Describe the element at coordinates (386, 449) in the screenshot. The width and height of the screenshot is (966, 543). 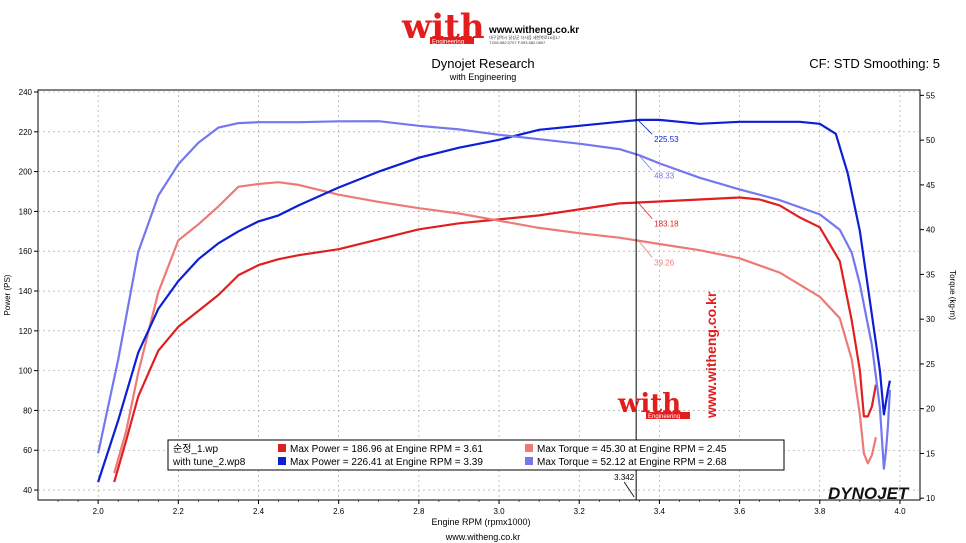
I see `legend-power-1: Max Power = 186.96 at Engine RPM = 3.61` at that location.